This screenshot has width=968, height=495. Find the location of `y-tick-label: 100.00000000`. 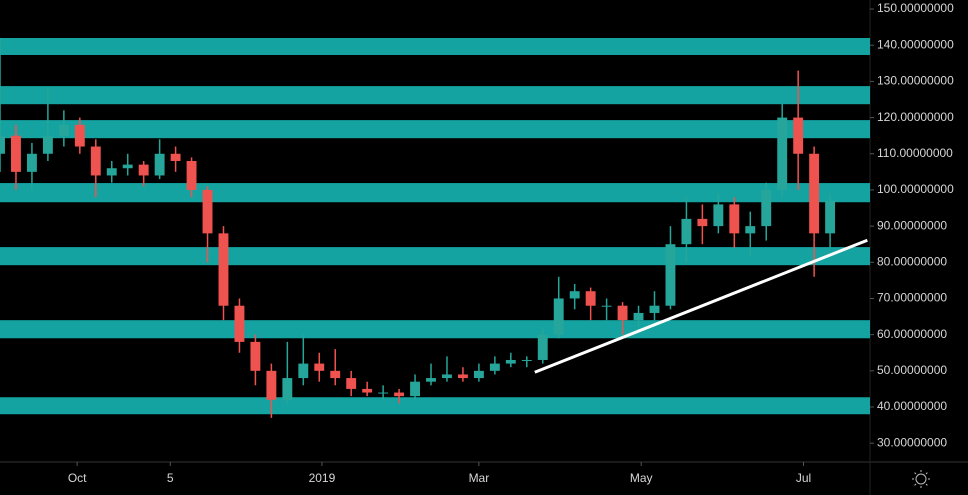

y-tick-label: 100.00000000 is located at coordinates (915, 189).